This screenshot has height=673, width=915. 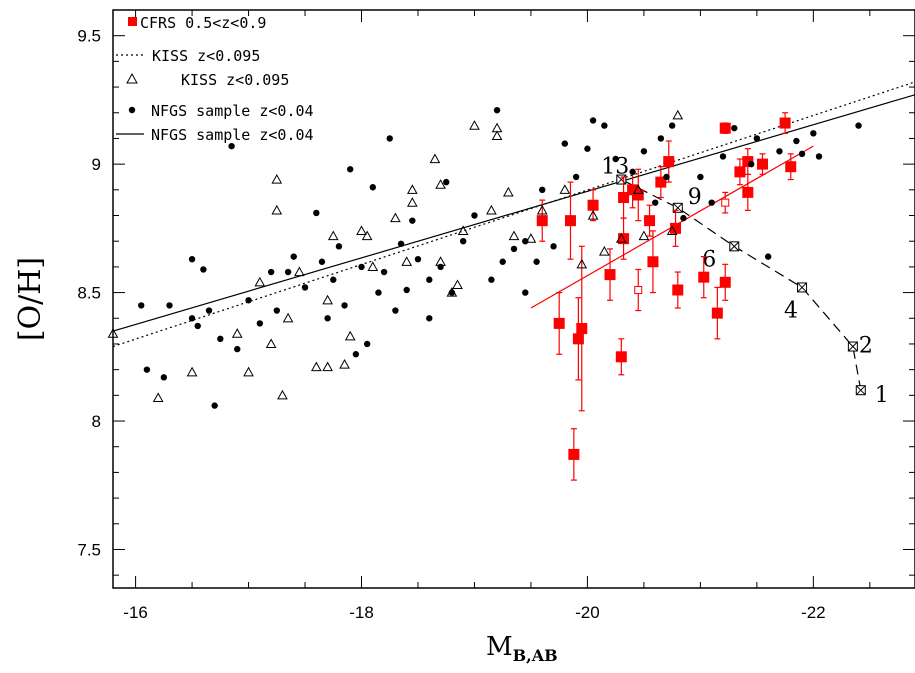 What do you see at coordinates (882, 395) in the screenshot?
I see `track-label: 1` at bounding box center [882, 395].